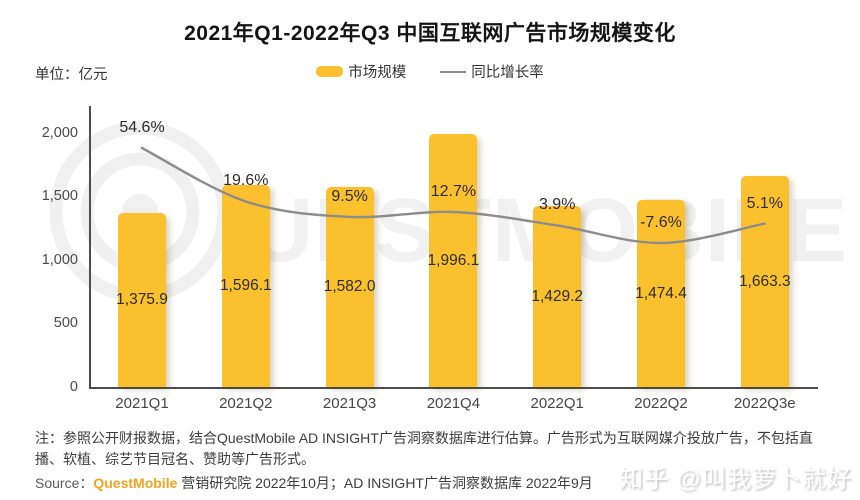  What do you see at coordinates (71, 75) in the screenshot?
I see `unit-label: 单位：亿元` at bounding box center [71, 75].